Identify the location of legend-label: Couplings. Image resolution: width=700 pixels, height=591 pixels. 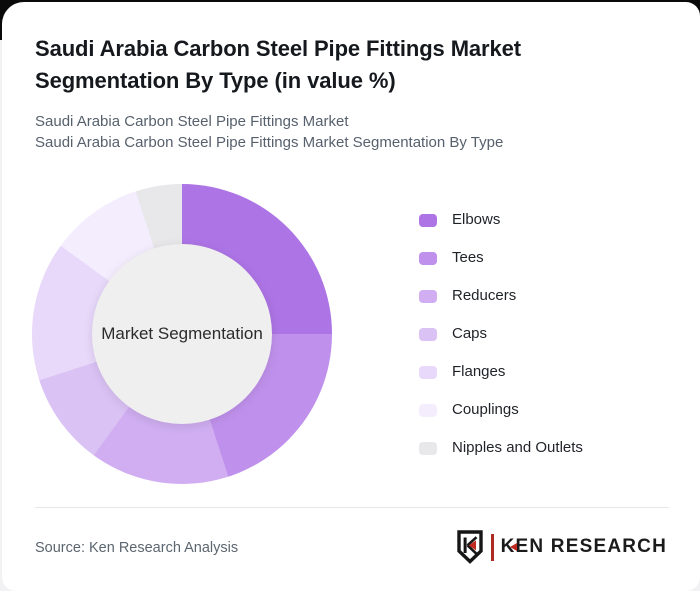
(485, 409).